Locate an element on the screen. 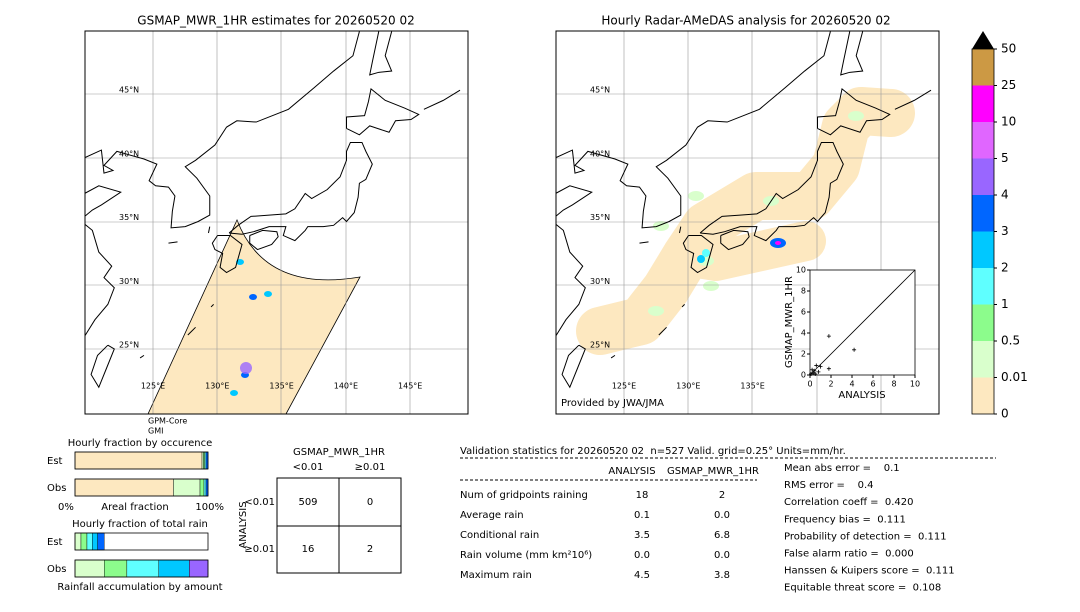 The height and width of the screenshot is (612, 1080). colorbar-extension is located at coordinates (983, 40).